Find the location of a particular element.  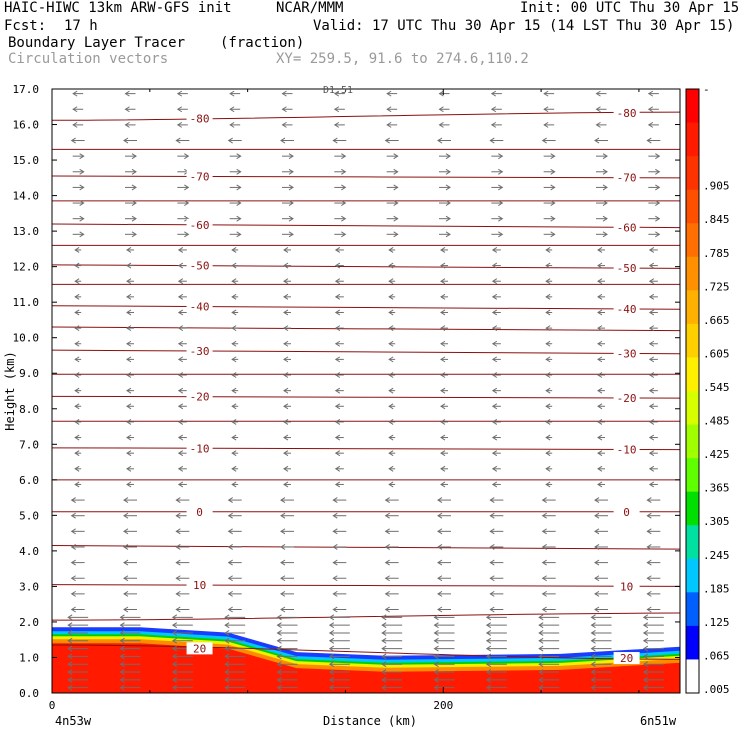

isotherm-label: -80 is located at coordinates (627, 113).